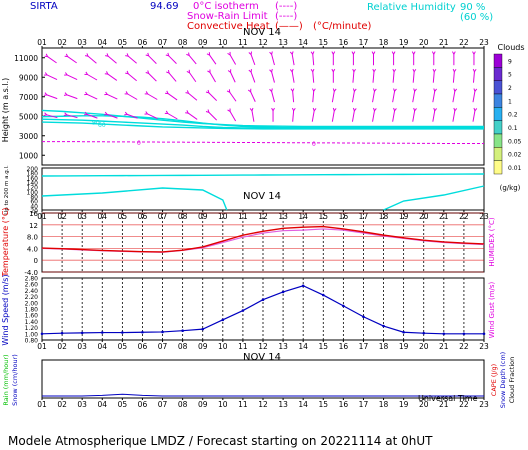  Describe the element at coordinates (263, 239) in the screenshot. I see `temperature-series-line` at that location.